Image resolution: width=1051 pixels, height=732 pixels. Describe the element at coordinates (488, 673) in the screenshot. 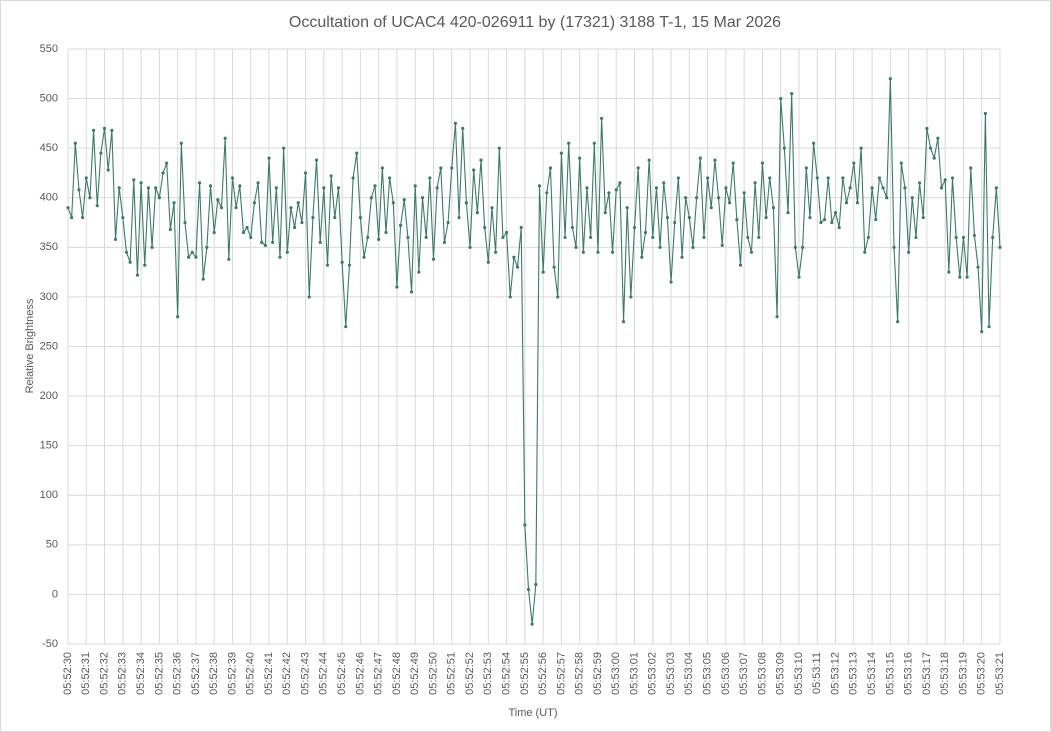

I see `x-tick-label: 05:52:53` at that location.